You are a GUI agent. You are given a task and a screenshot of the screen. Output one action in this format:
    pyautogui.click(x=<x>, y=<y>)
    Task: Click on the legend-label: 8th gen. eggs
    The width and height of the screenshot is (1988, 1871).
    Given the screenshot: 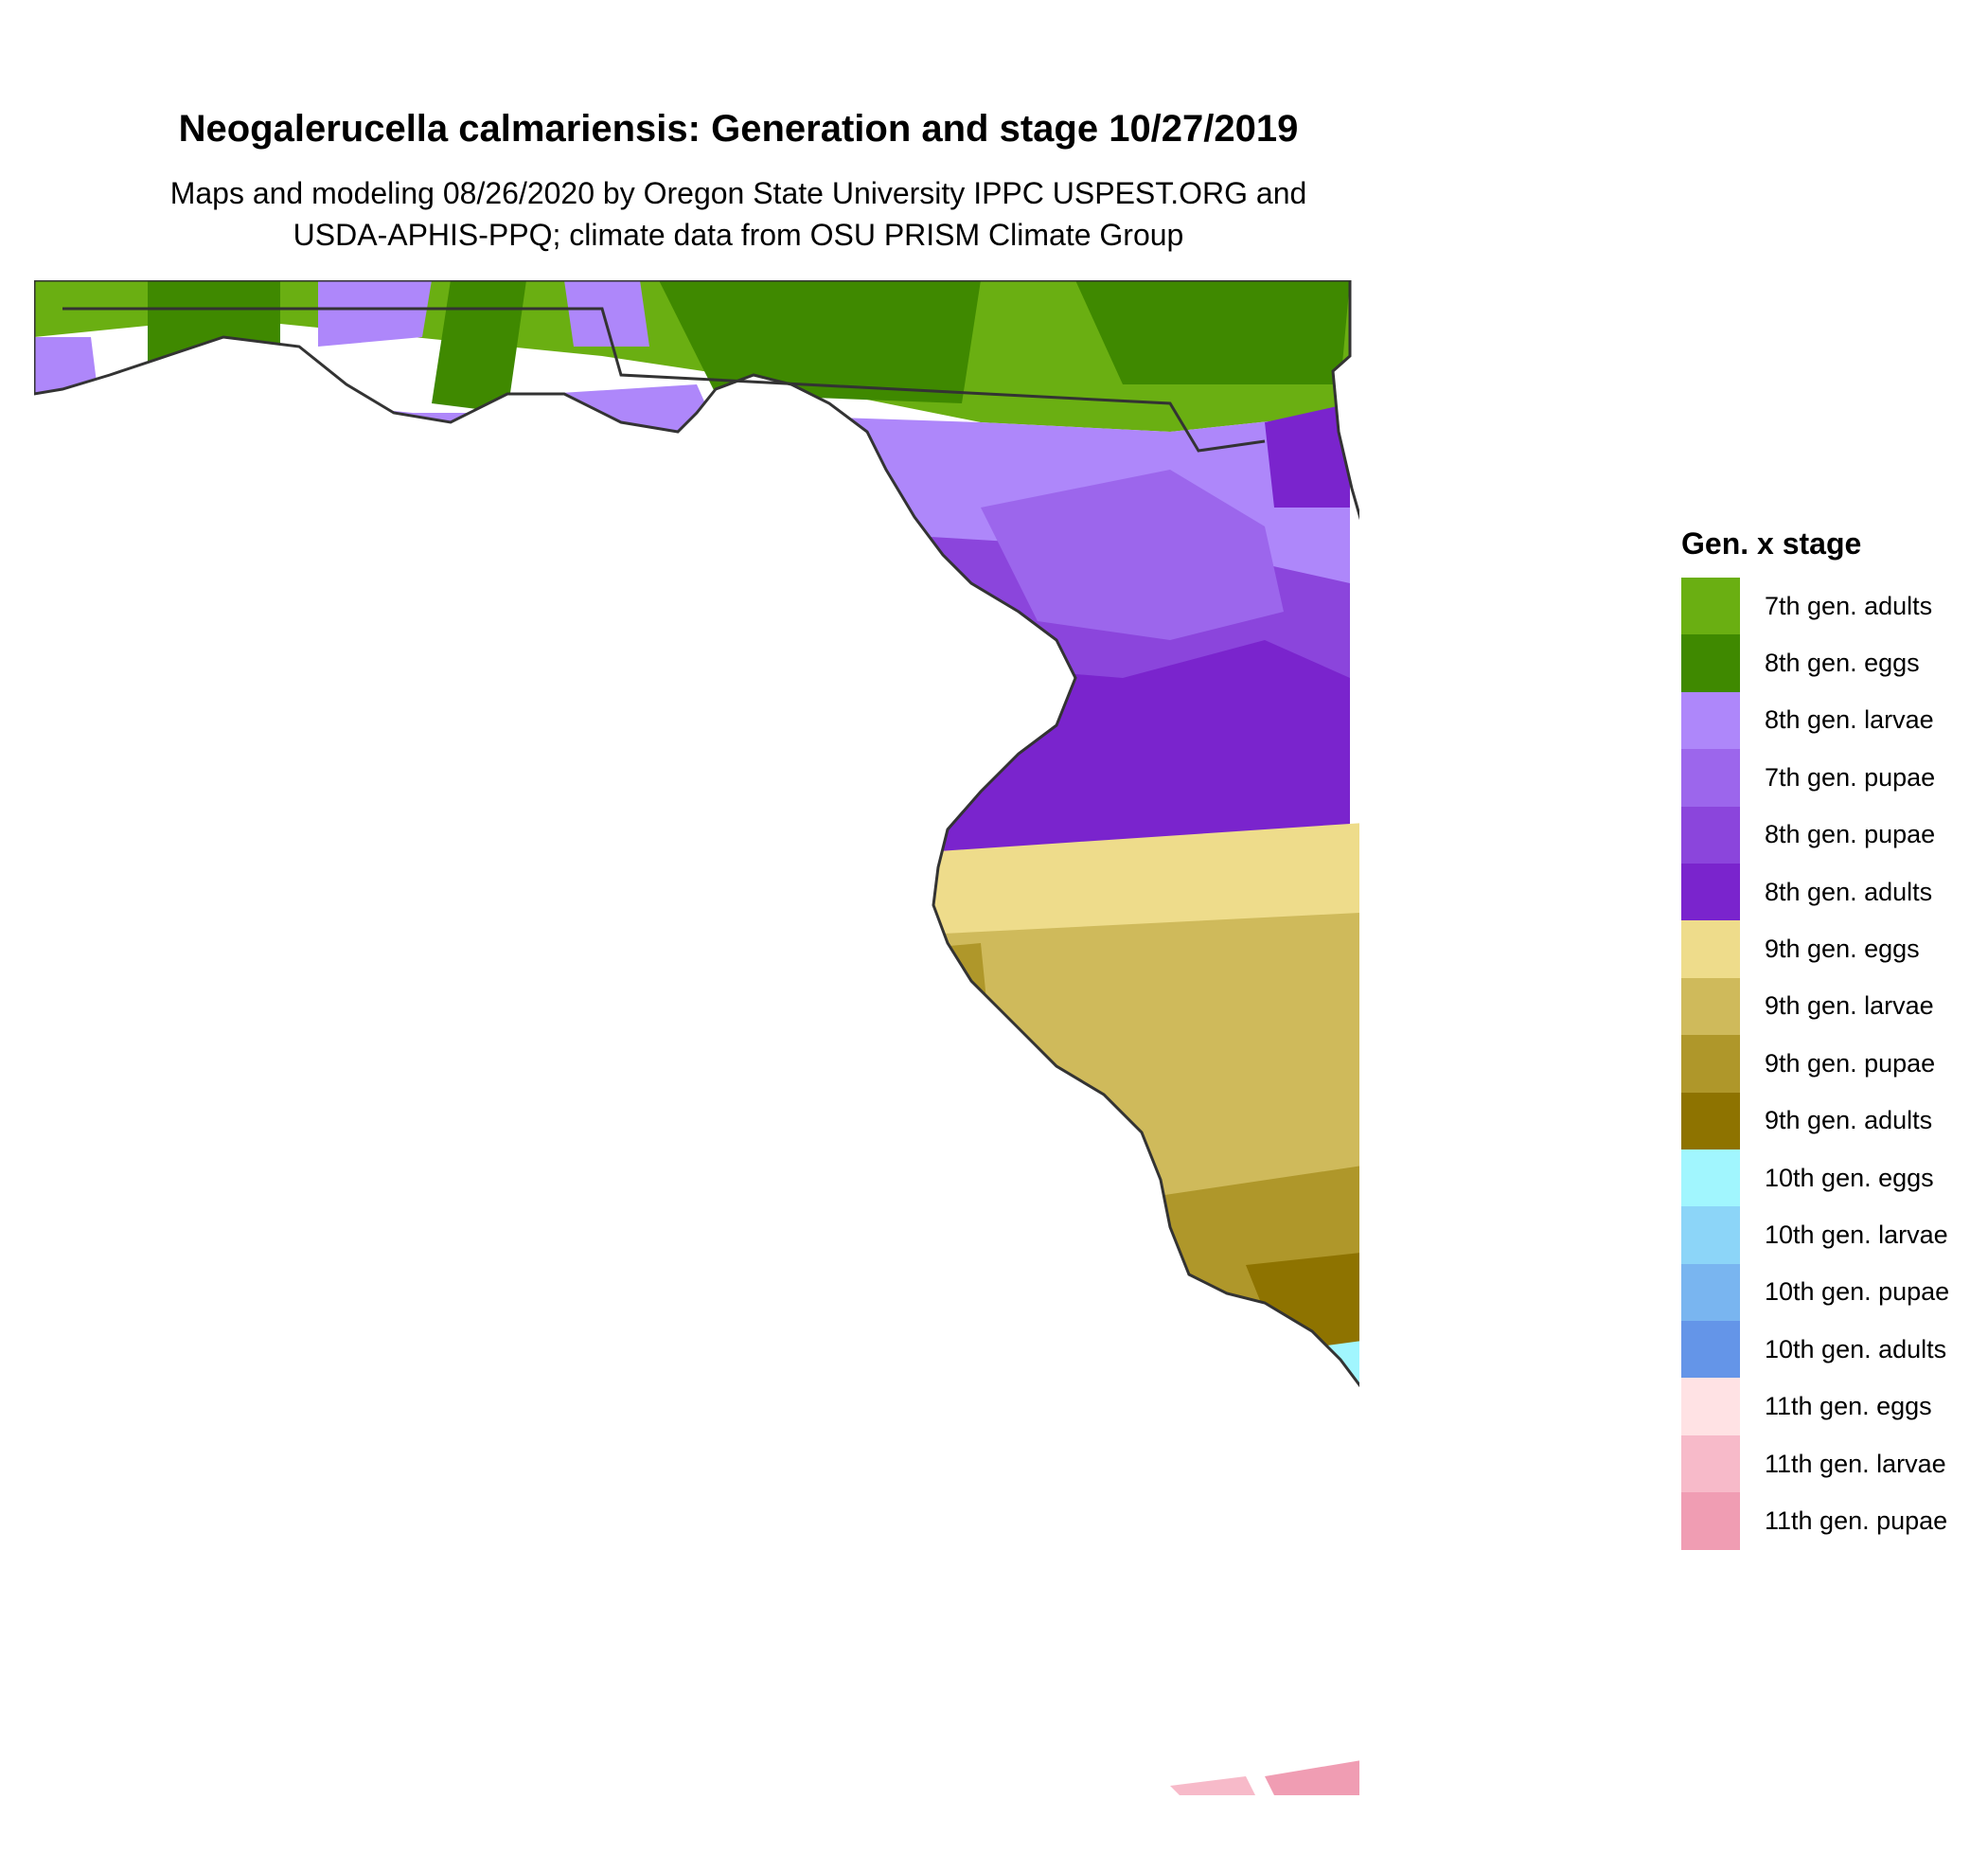 What is the action you would take?
    pyautogui.click(x=1842, y=663)
    